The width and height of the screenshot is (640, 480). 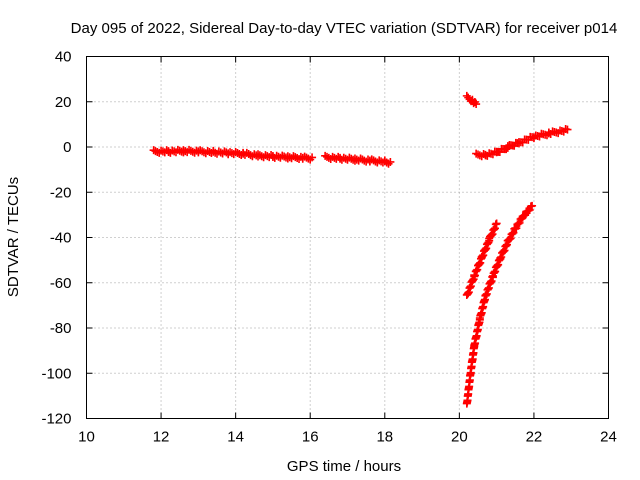 I want to click on x-tick-label: 20, so click(x=459, y=437).